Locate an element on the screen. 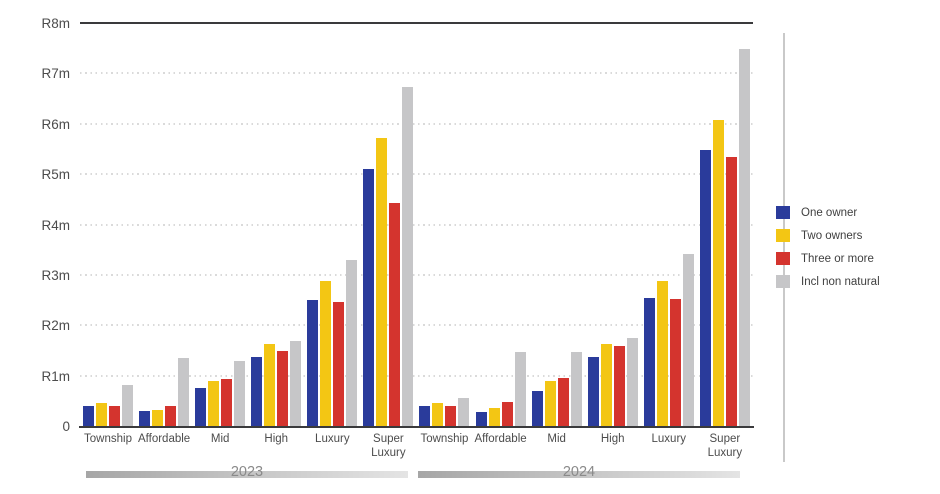 The image size is (940, 494). gridline-r4m is located at coordinates (416, 224).